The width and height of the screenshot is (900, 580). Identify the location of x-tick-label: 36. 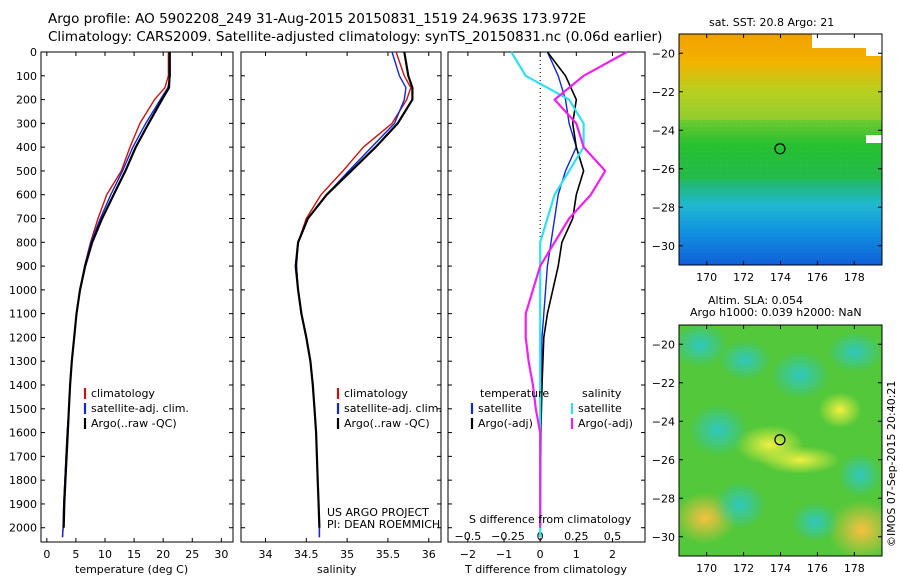
(429, 554).